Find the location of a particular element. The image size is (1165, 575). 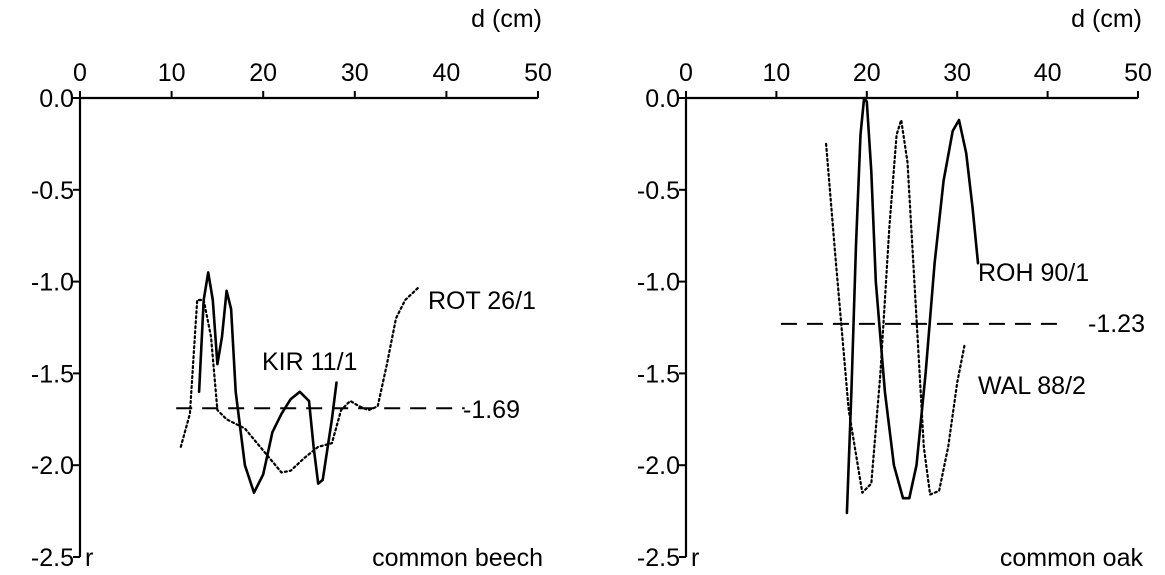

series-label-kir-11-1: KIR 11/1 is located at coordinates (309, 362).